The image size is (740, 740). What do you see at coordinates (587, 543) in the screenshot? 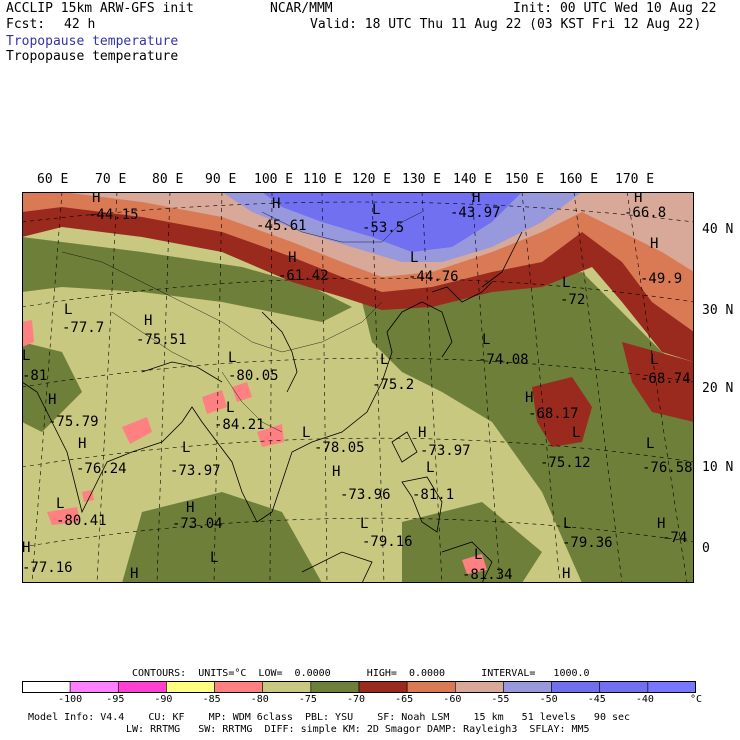
I see `value-label: -79.36` at bounding box center [587, 543].